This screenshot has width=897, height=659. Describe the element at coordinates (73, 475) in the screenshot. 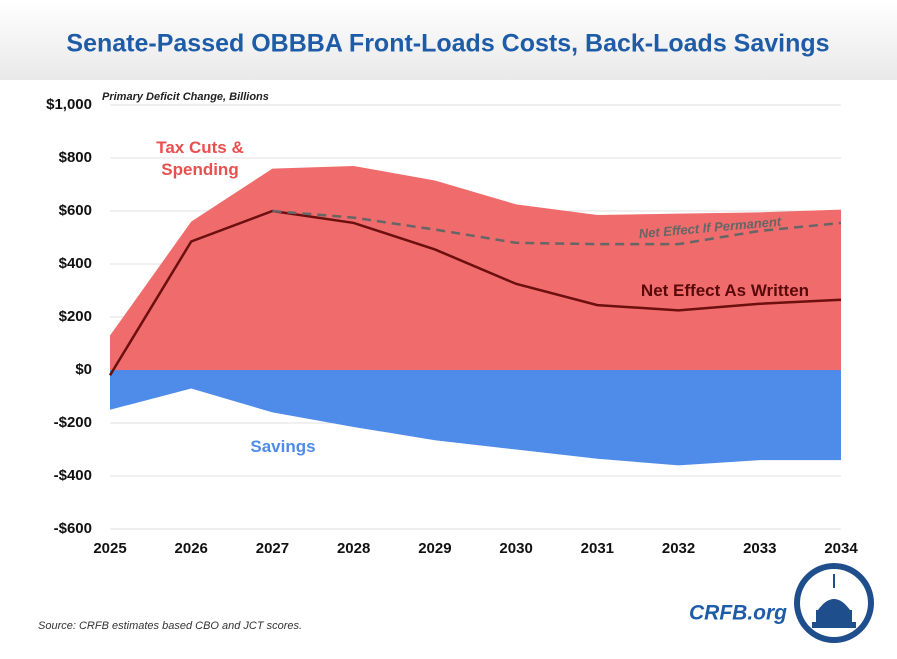

I see `y-tick-label: -$400` at that location.